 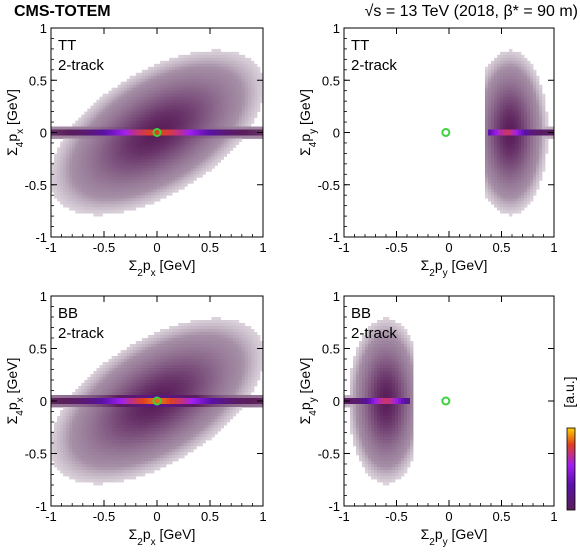 What do you see at coordinates (162, 268) in the screenshot?
I see `x-axis-label: Σ2px [GeV]` at bounding box center [162, 268].